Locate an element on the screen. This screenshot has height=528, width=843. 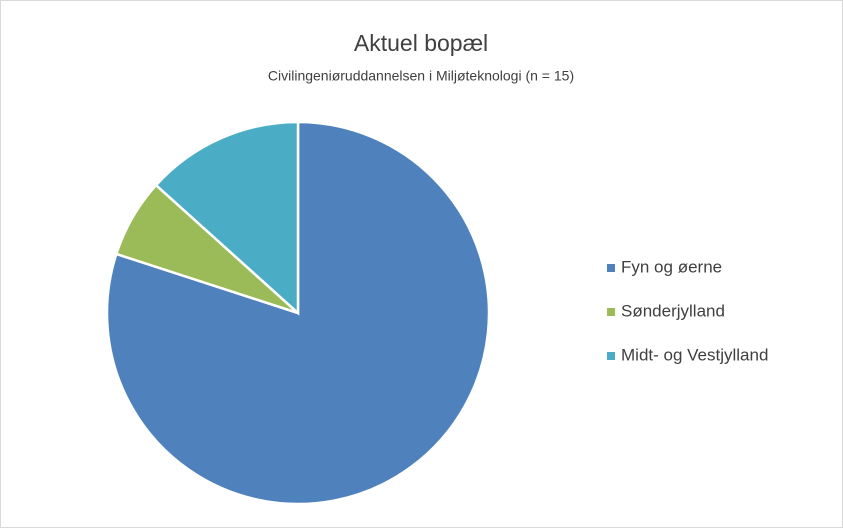
chart-title: Aktuel bopæl is located at coordinates (421, 43).